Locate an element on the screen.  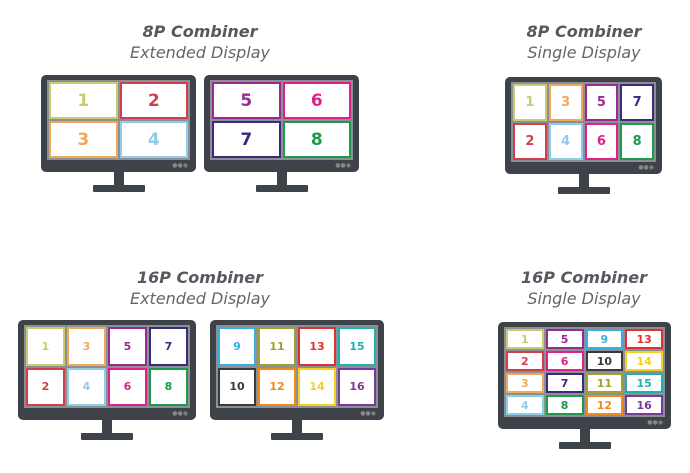
monitor: 1 2 3 4 ●●◉ is located at coordinates (118, 134).